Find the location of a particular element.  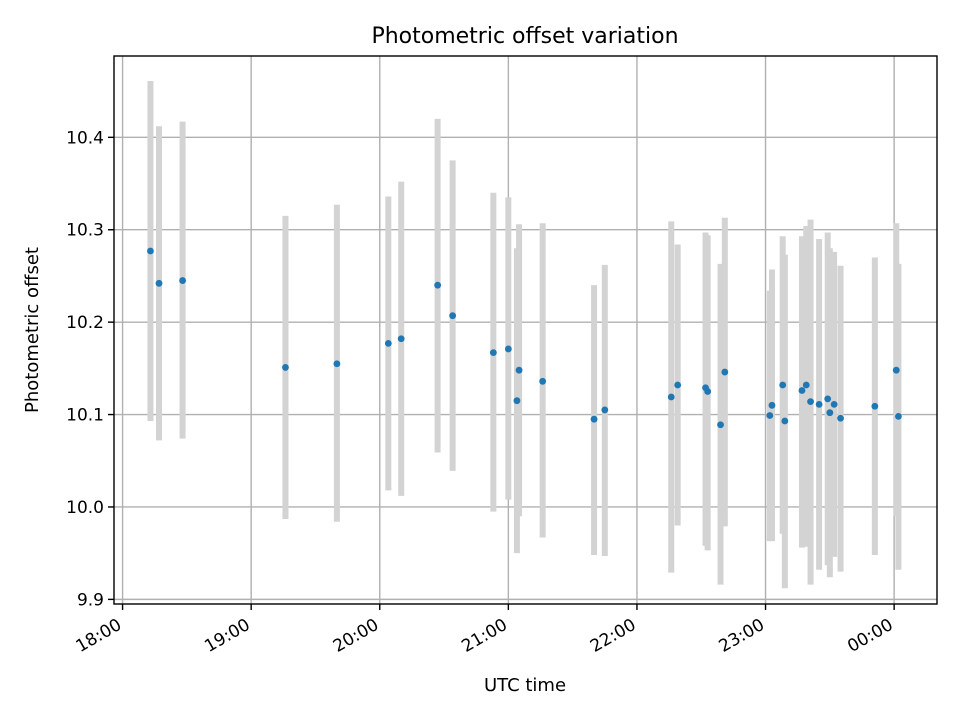

x-axis: 18:00 19:00 20:00 21:00 22:00 23:00 00:00 is located at coordinates (485, 630).